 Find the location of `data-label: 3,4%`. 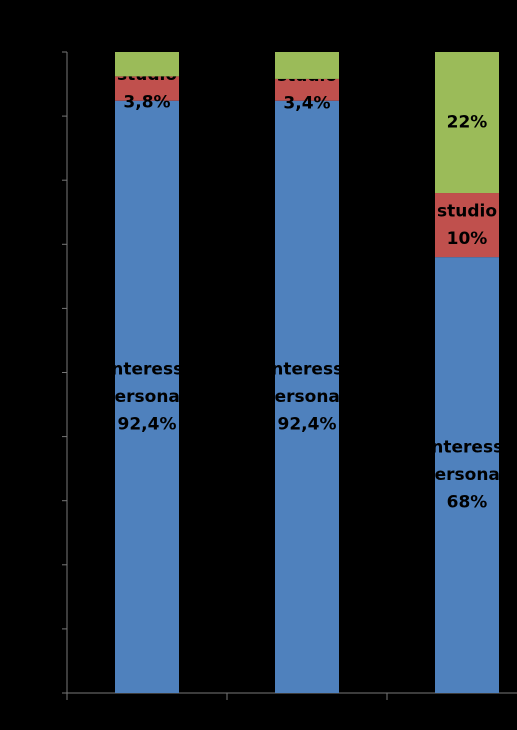

data-label: 3,4% is located at coordinates (306, 104).